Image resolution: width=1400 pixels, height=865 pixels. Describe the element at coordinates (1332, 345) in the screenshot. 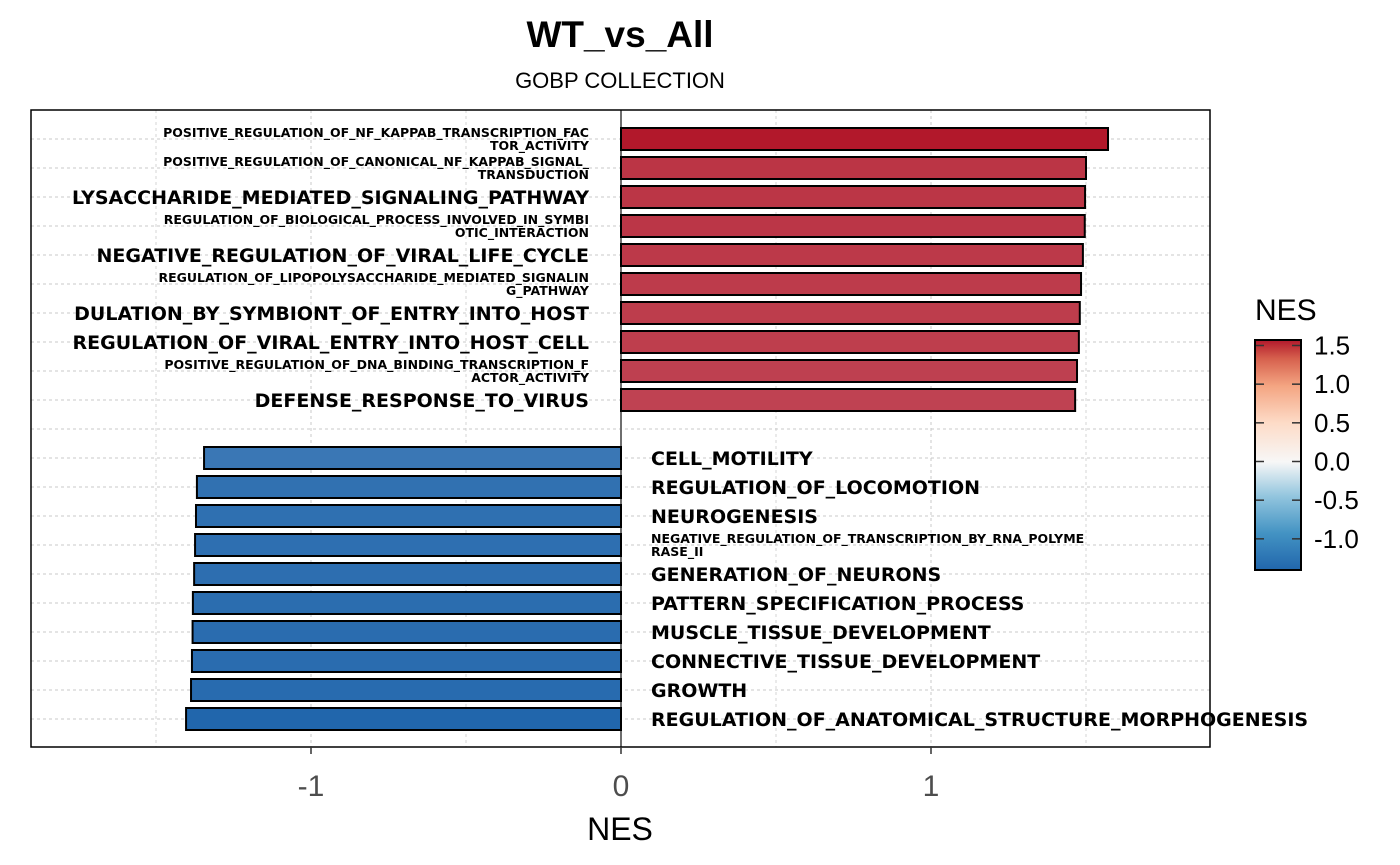

I see `legend-tick-label: 1.5` at that location.